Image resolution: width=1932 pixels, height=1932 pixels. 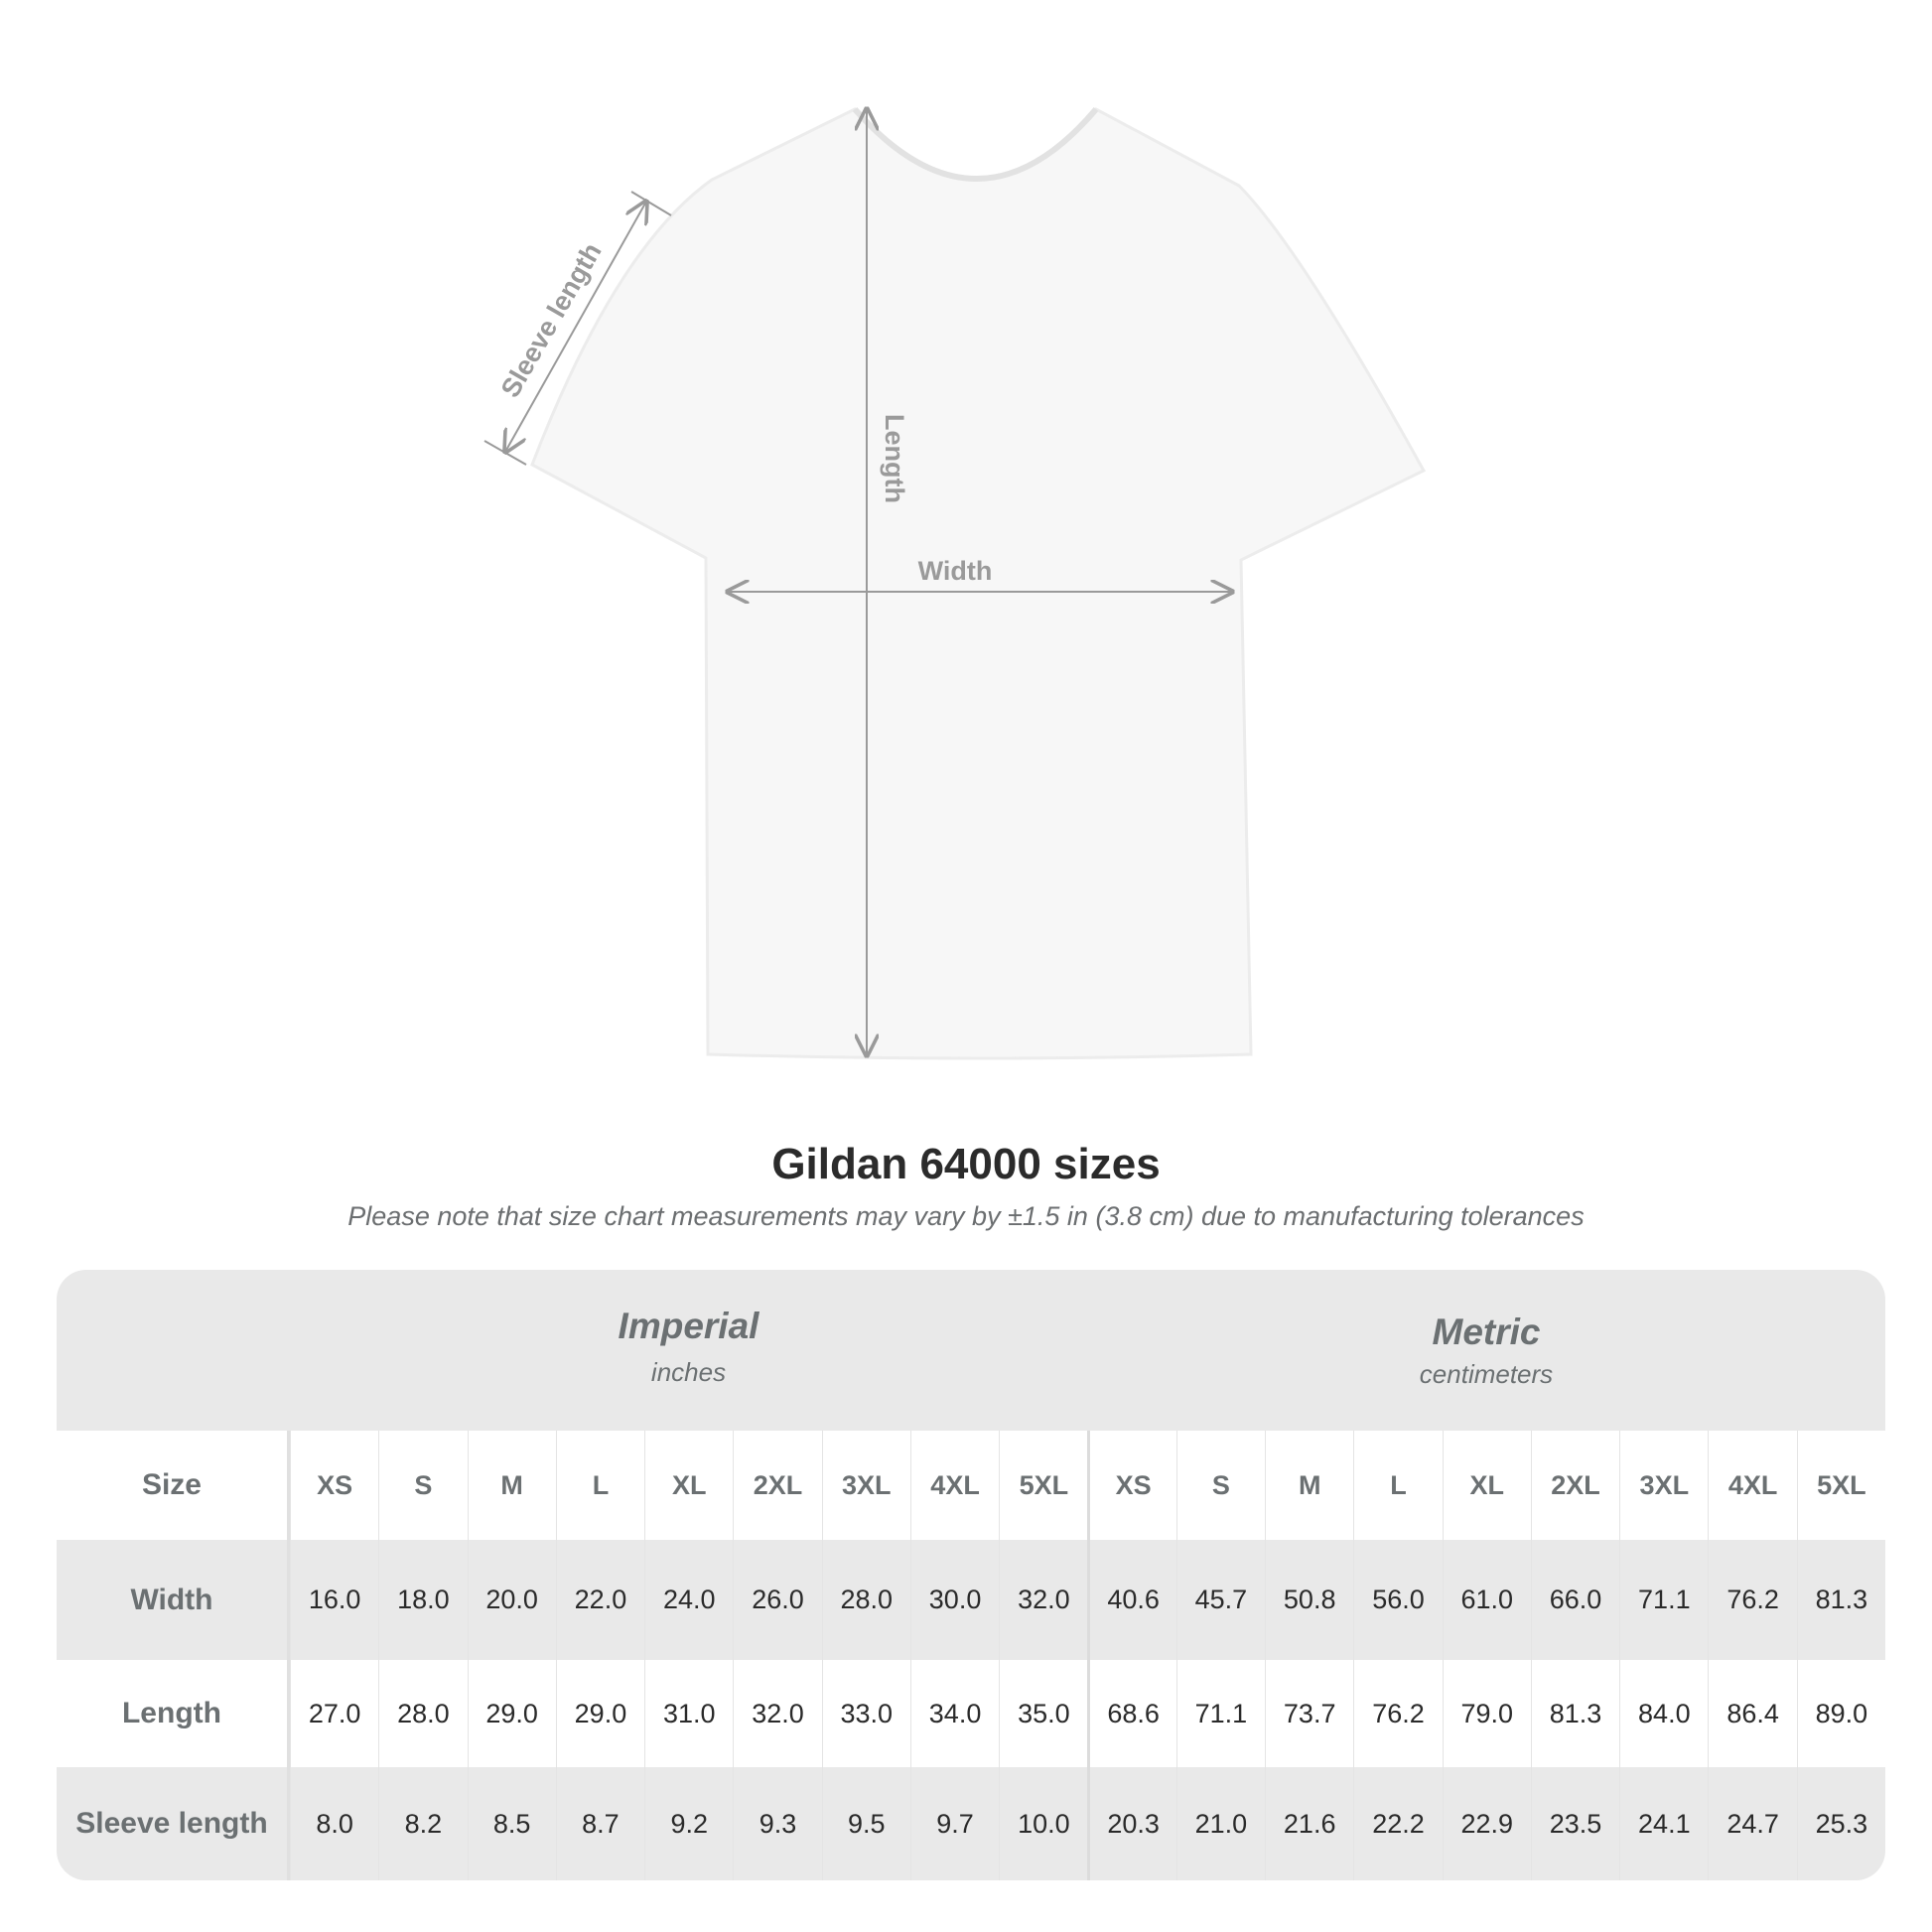 What do you see at coordinates (1131, 1600) in the screenshot?
I see `table-cell: 40.6` at bounding box center [1131, 1600].